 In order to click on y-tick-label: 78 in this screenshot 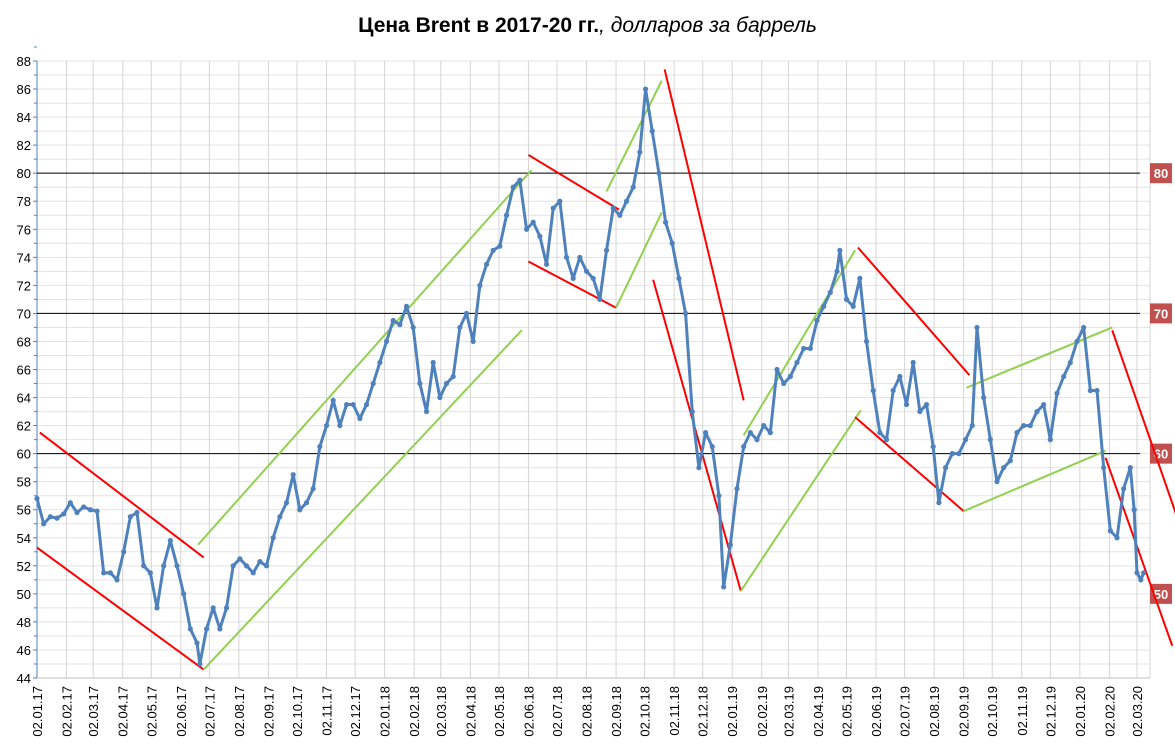, I will do `click(24, 201)`.